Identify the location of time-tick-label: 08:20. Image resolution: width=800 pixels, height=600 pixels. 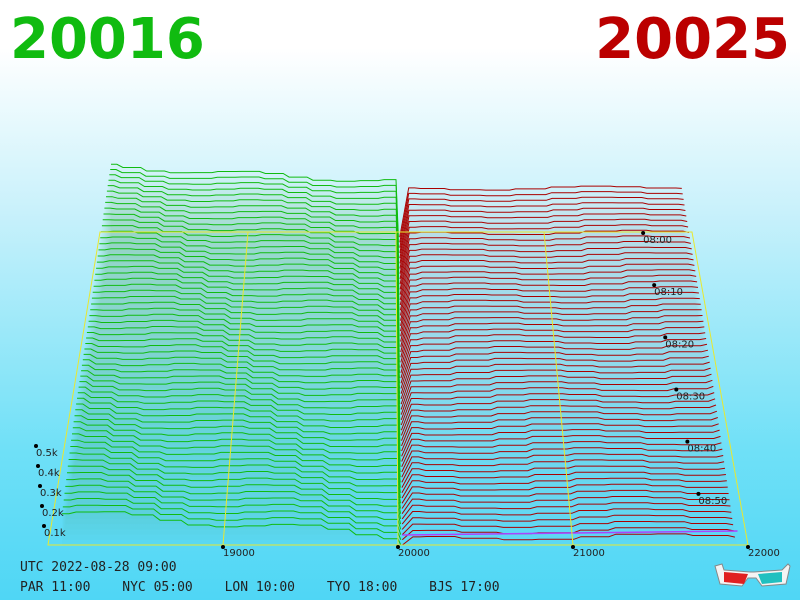
(679, 344).